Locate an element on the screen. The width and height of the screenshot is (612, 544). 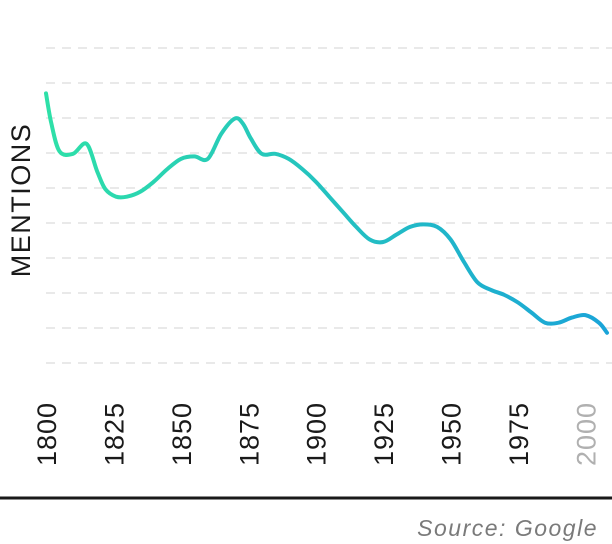
y-axis-label: MENTIONS is located at coordinates (21, 200).